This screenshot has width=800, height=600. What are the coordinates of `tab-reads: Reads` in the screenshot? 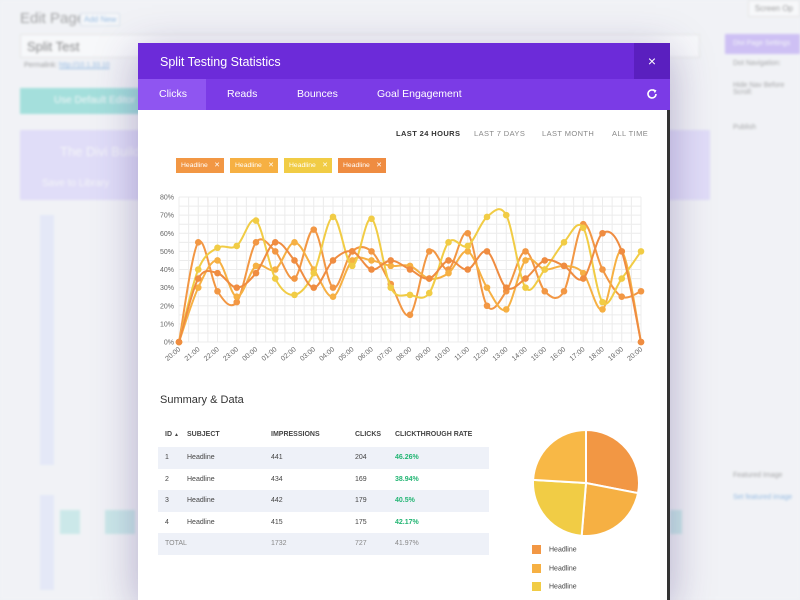 It's located at (242, 94).